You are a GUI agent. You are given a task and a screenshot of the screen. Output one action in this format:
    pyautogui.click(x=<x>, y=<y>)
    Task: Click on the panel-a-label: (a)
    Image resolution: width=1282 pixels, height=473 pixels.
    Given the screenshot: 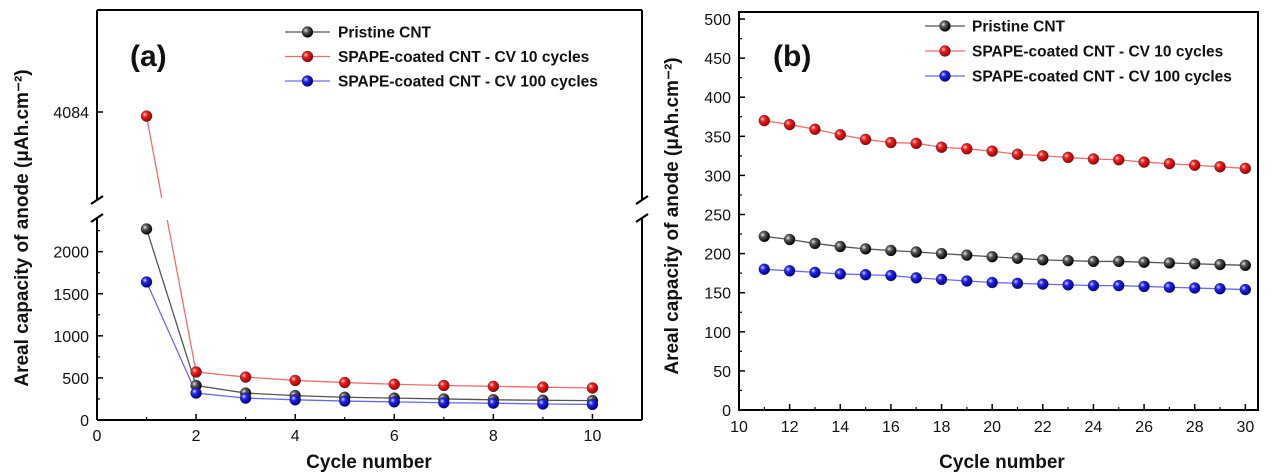 What is the action you would take?
    pyautogui.click(x=148, y=56)
    